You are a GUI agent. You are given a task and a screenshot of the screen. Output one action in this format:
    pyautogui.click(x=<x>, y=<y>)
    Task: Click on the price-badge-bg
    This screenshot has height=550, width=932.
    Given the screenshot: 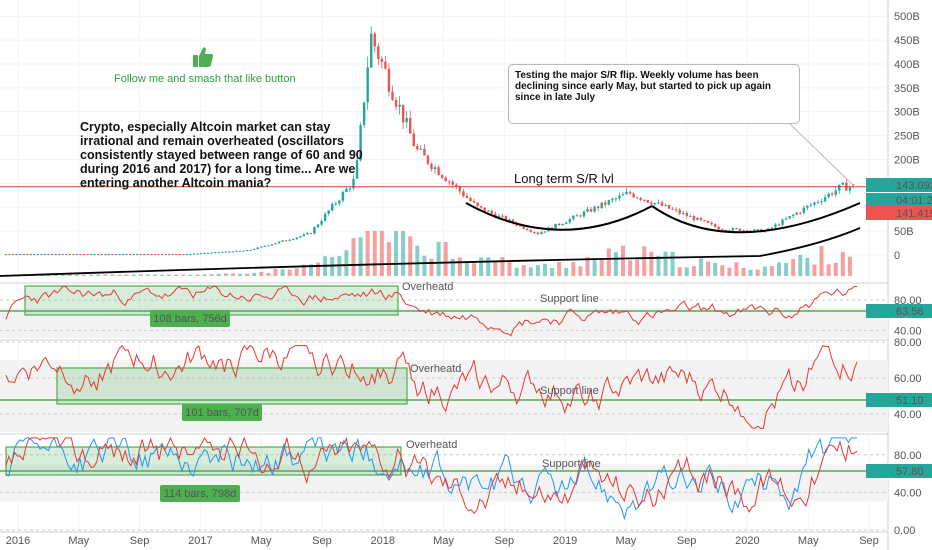 What is the action you would take?
    pyautogui.click(x=899, y=213)
    